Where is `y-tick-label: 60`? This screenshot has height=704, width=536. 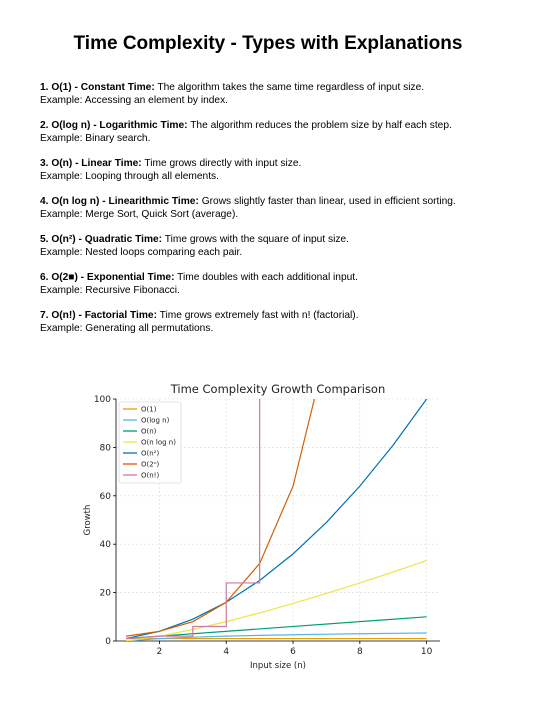 y-tick-label: 60 is located at coordinates (106, 497).